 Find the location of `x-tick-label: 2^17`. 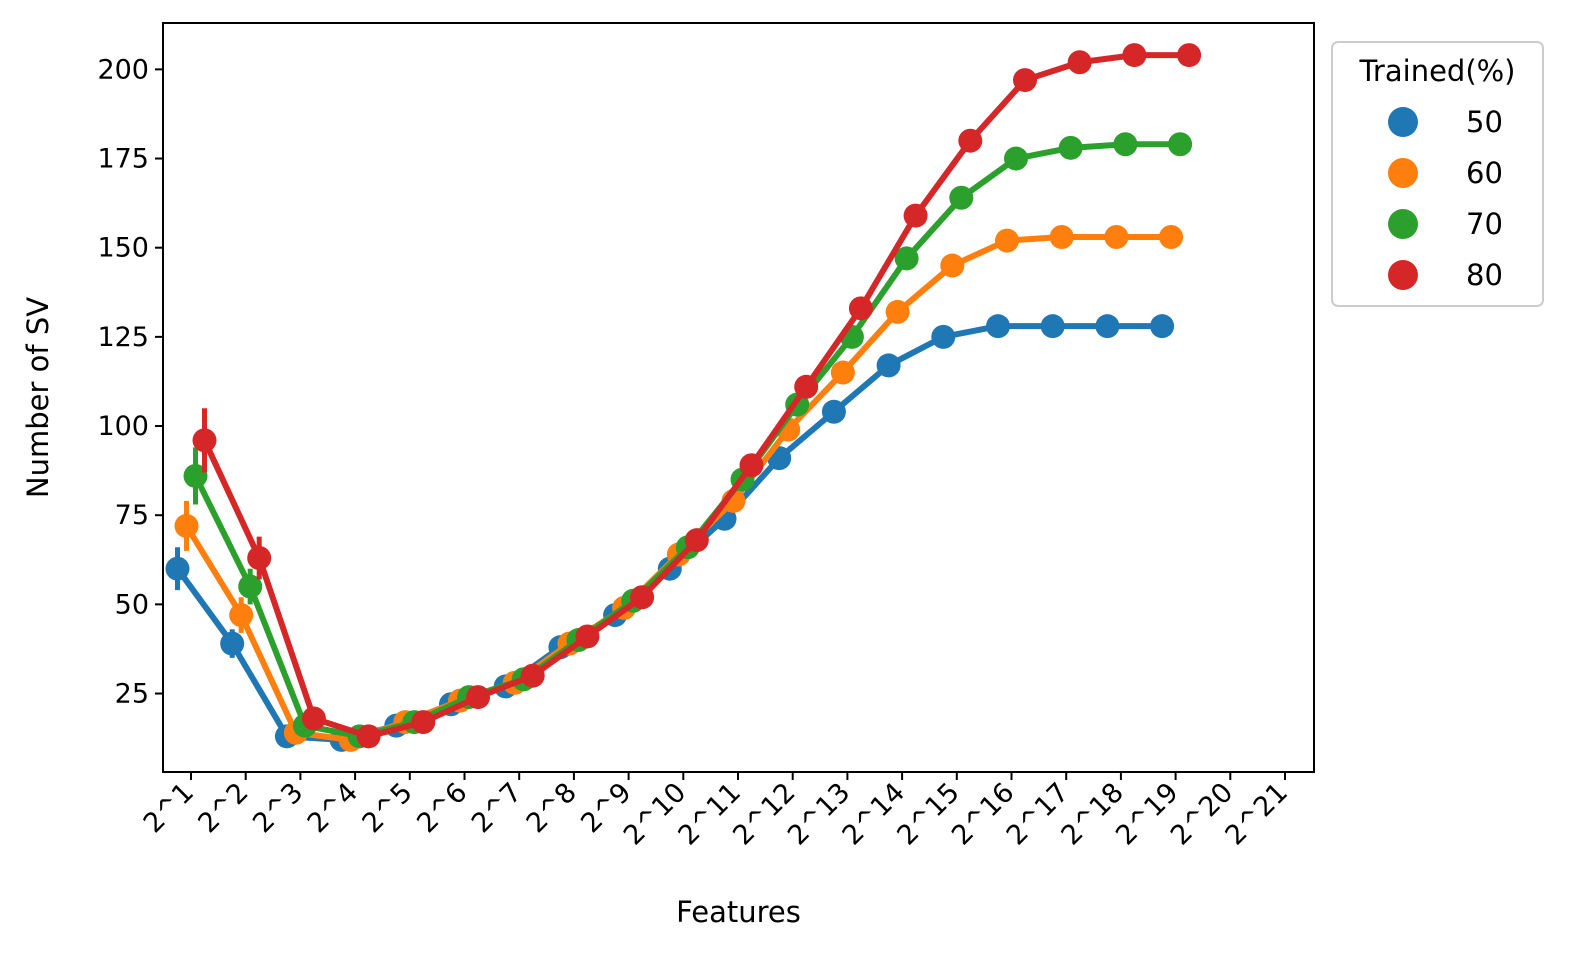

x-tick-label: 2^17 is located at coordinates (1038, 814).